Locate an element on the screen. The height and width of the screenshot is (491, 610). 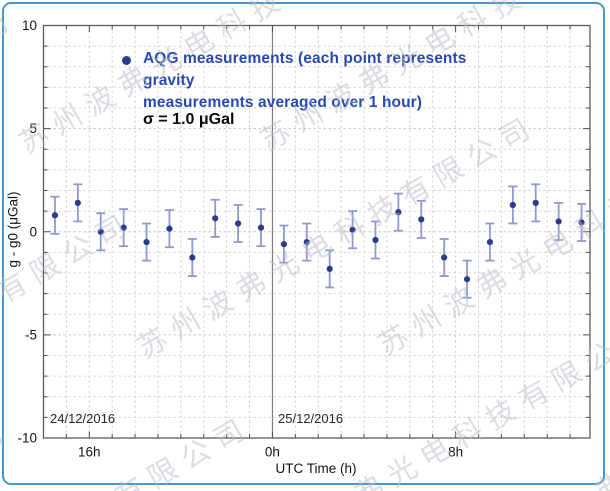
y-tick-label: -10 is located at coordinates (27, 438).